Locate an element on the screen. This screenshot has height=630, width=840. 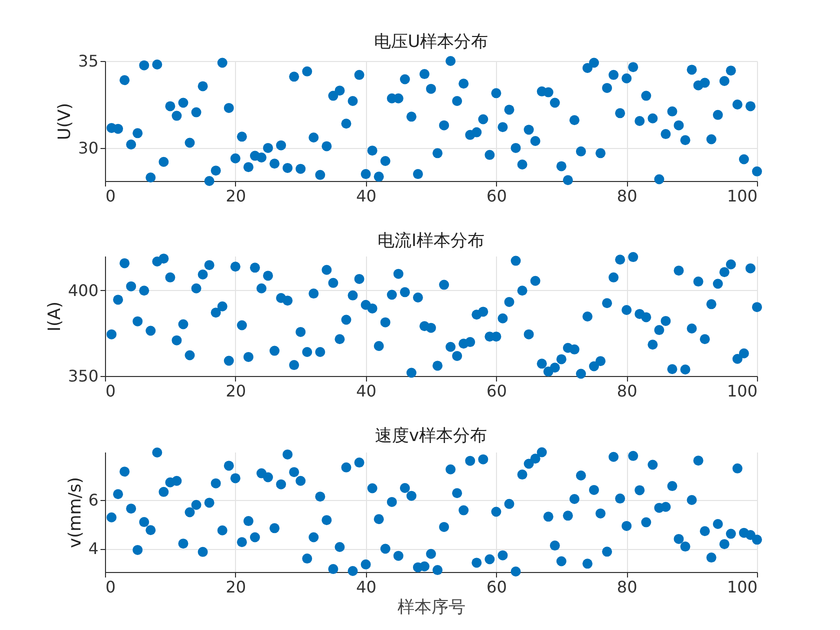
y-tick-label: 35 is located at coordinates (88, 61).